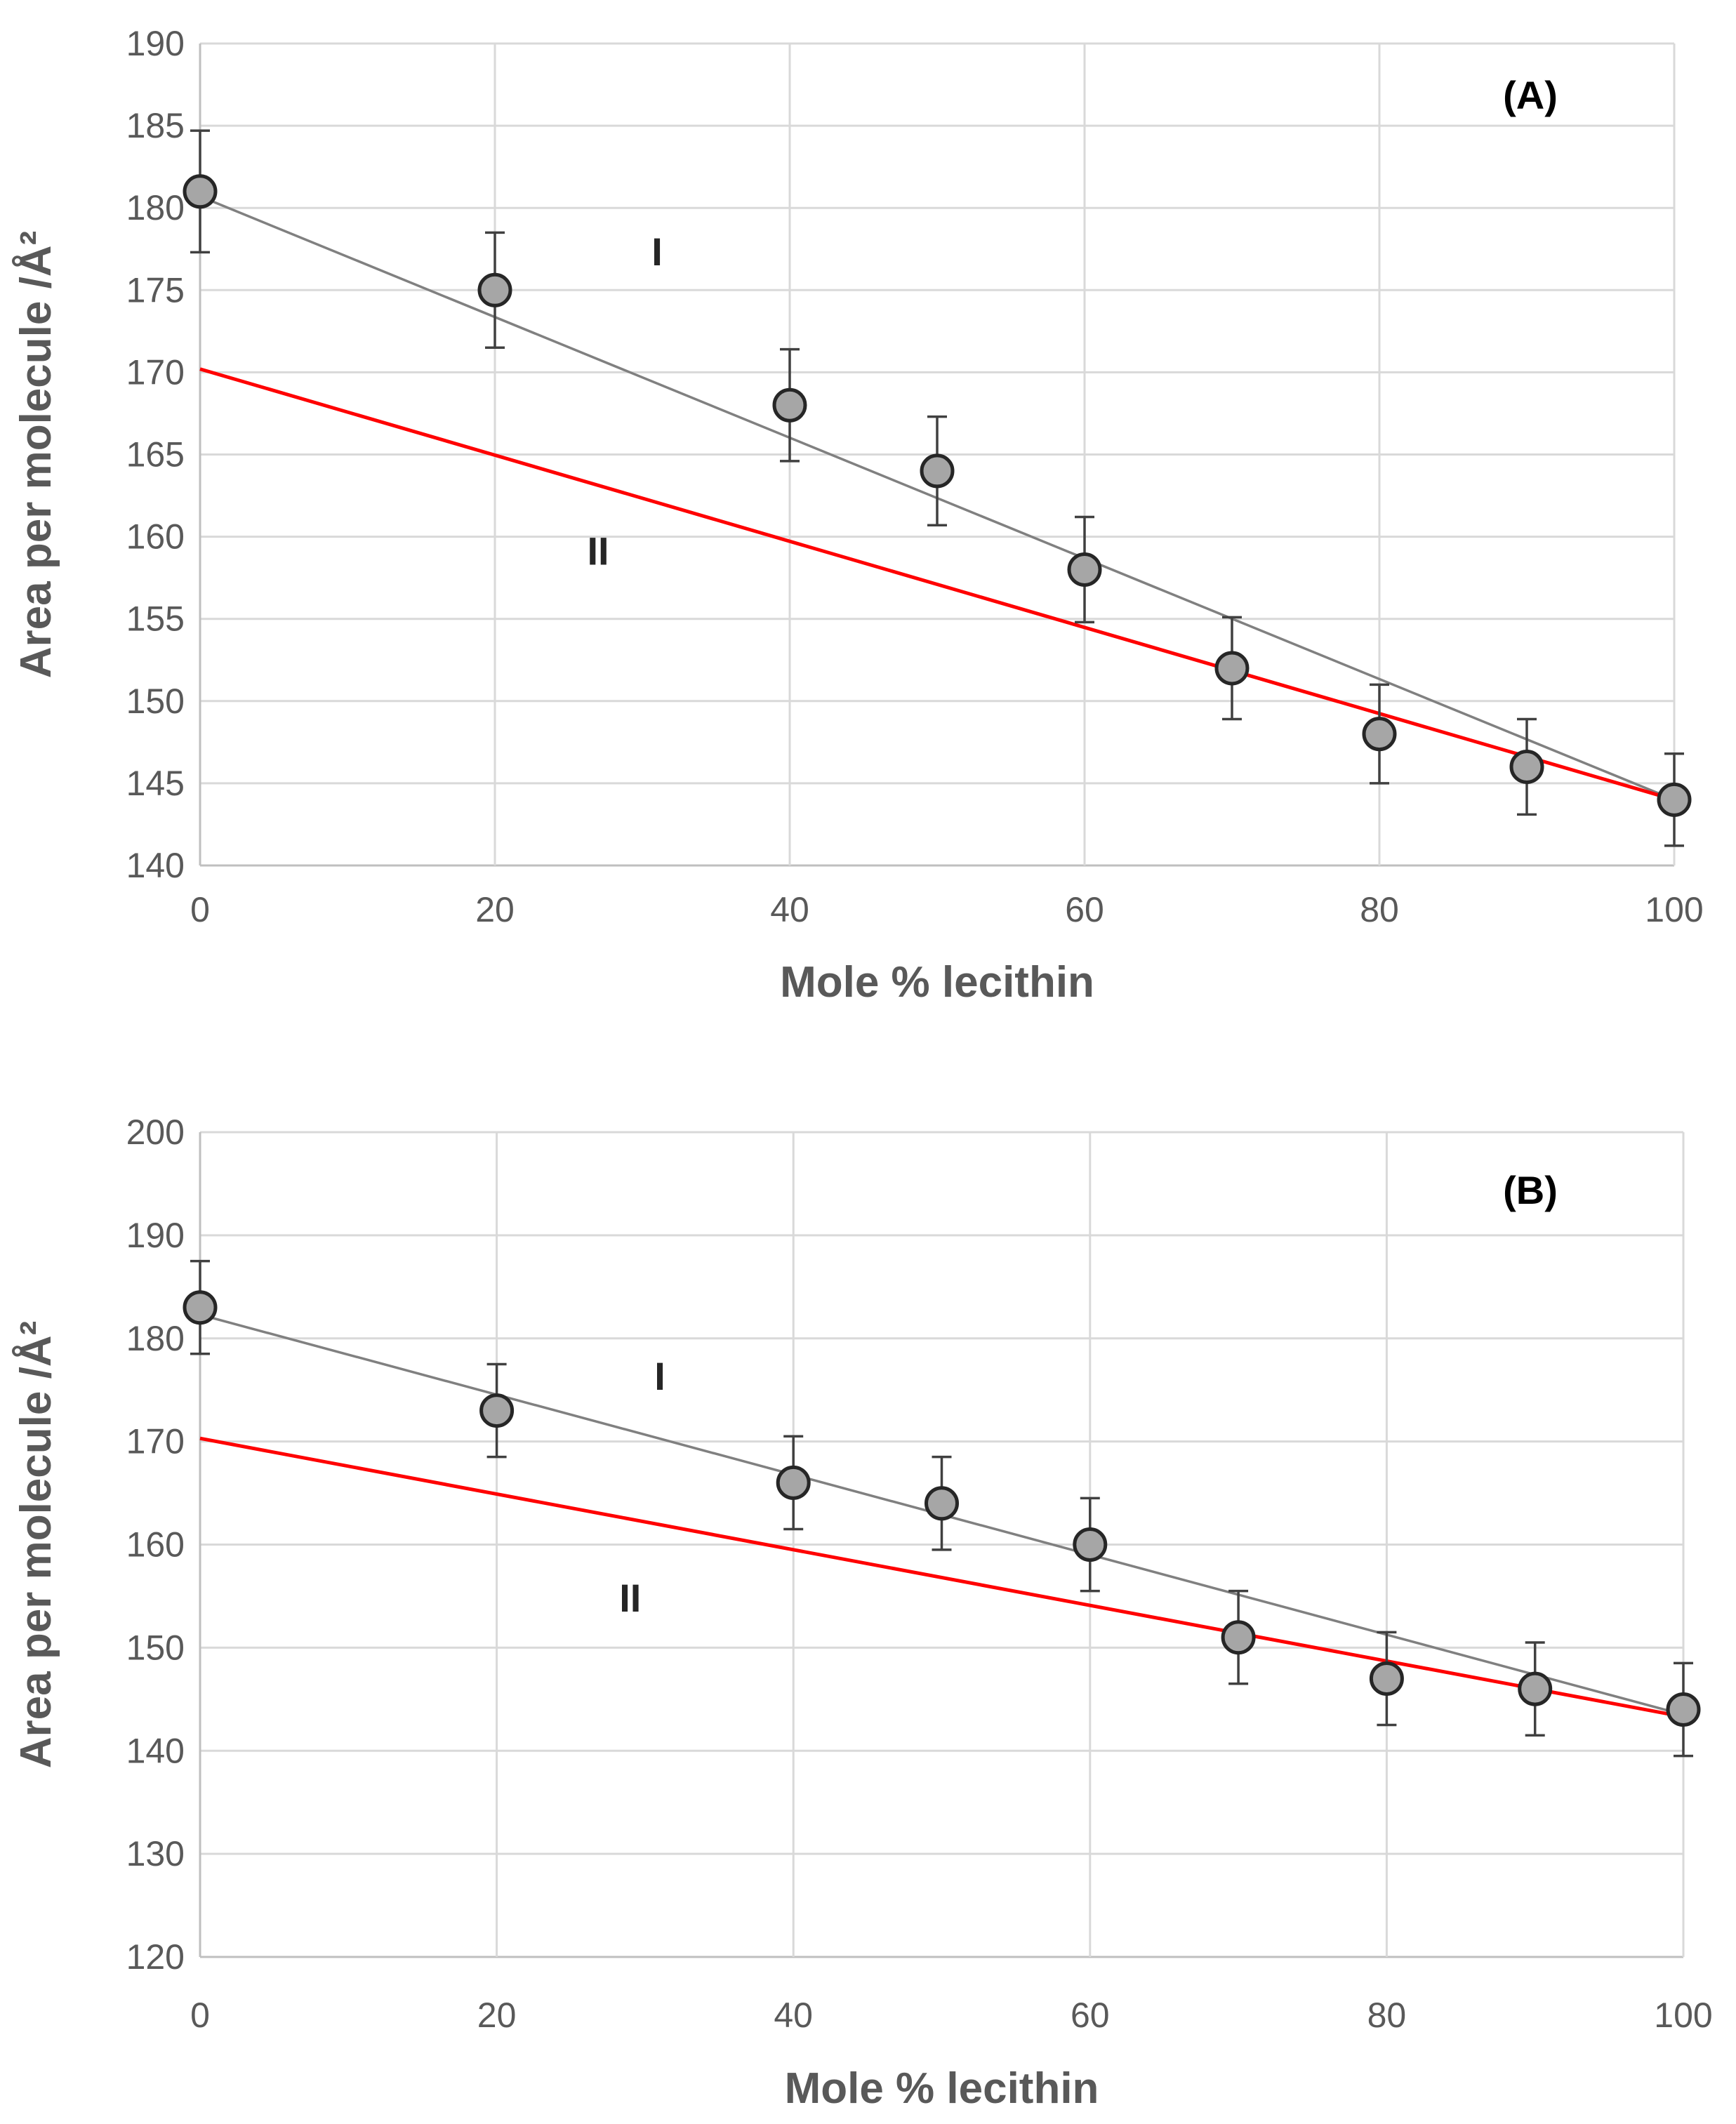  Describe the element at coordinates (155, 1132) in the screenshot. I see `y-tick-label: 200` at that location.